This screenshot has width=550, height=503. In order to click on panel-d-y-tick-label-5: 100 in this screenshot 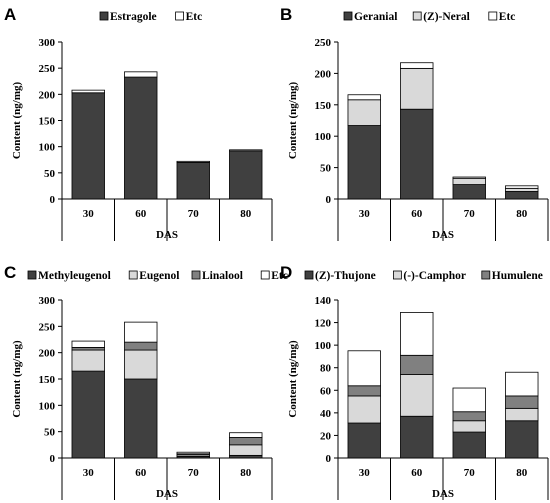, I will do `click(323, 346)`.